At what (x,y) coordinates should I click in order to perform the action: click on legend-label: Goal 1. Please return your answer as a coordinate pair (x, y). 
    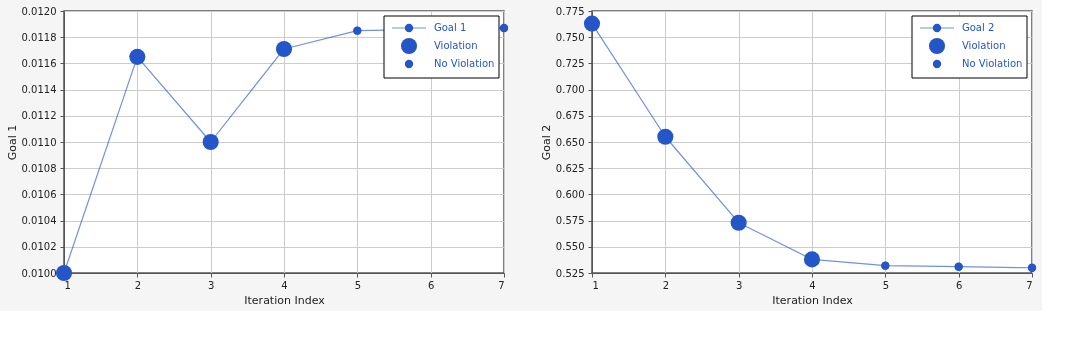
    Looking at the image, I should click on (450, 27).